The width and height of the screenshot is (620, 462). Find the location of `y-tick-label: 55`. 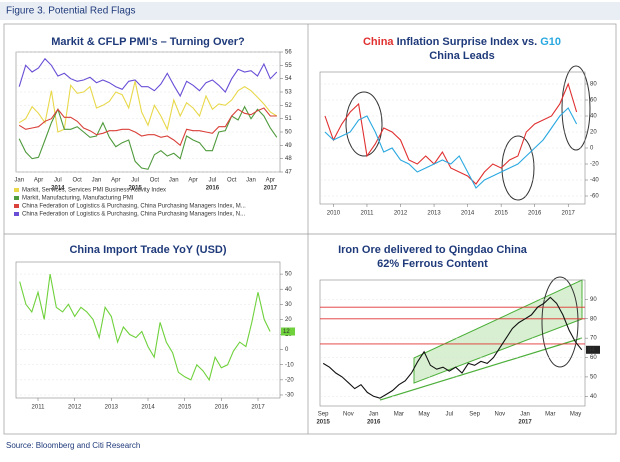

y-tick-label: 55 is located at coordinates (288, 66).